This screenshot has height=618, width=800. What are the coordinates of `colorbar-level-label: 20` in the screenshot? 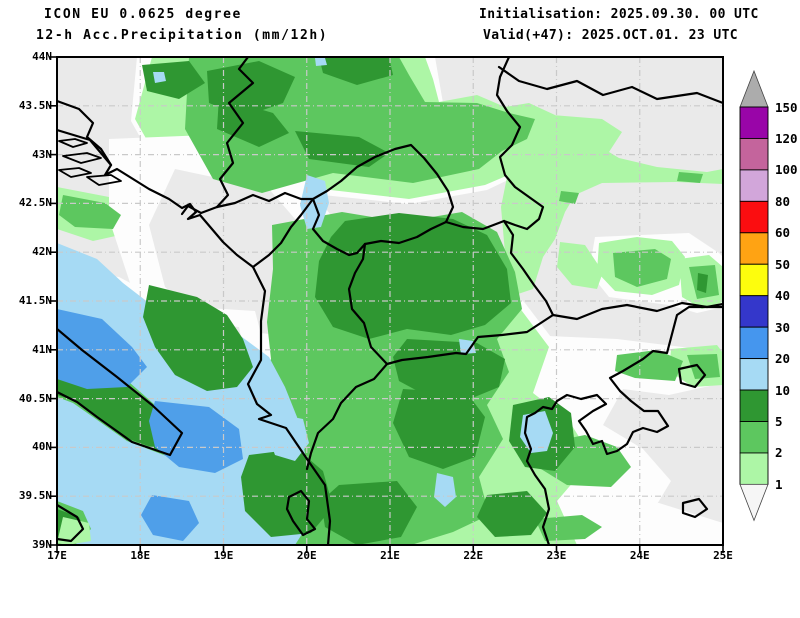 It's located at (783, 359).